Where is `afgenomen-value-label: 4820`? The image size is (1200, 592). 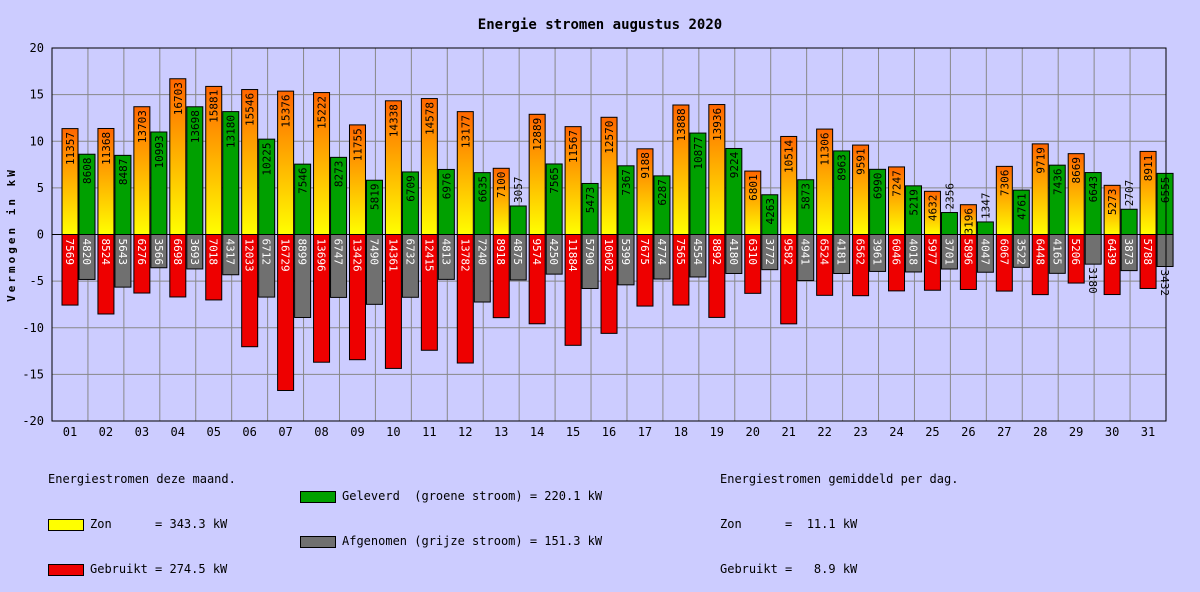 afgenomen-value-label: 4820 is located at coordinates (86, 252).